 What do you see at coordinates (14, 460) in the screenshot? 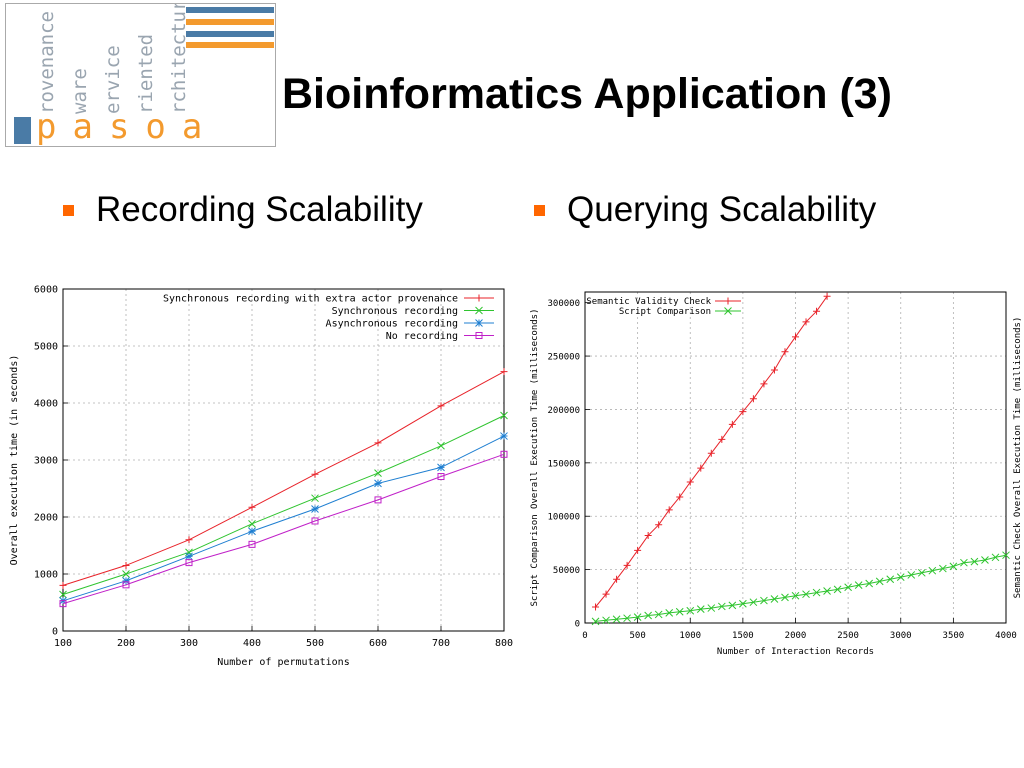
I see `y-axis-label: Overall execution time (in seconds)` at bounding box center [14, 460].